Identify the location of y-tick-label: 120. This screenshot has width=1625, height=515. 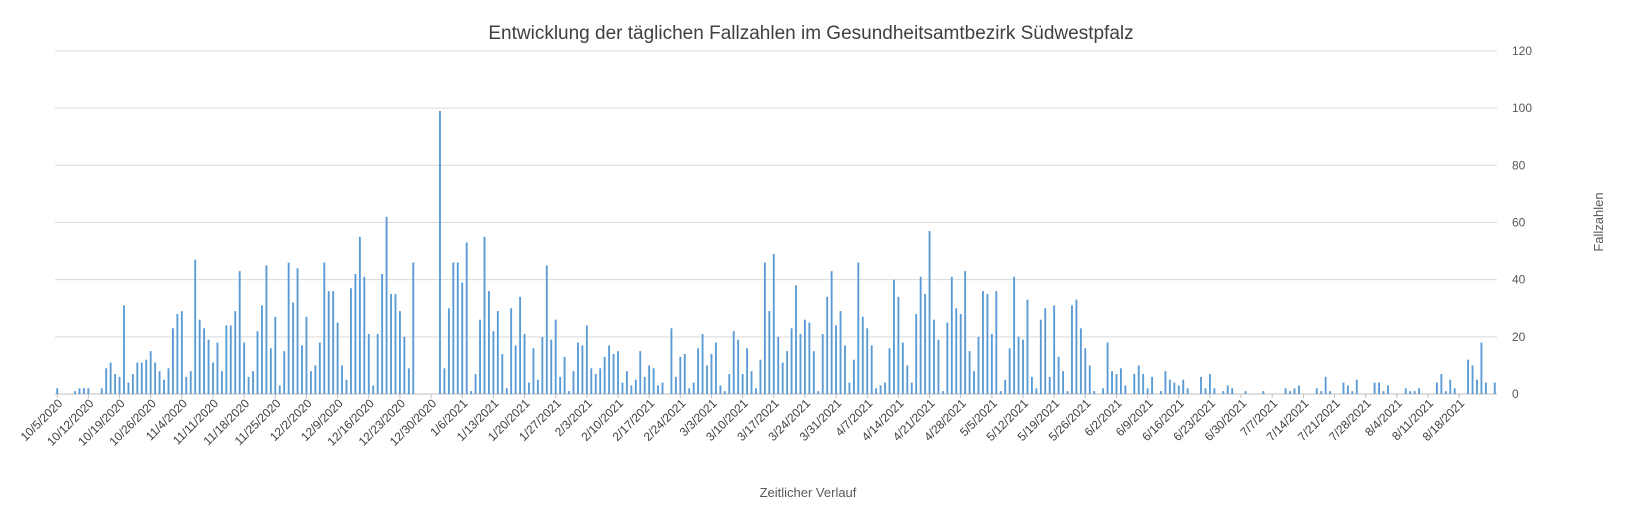
(1522, 51).